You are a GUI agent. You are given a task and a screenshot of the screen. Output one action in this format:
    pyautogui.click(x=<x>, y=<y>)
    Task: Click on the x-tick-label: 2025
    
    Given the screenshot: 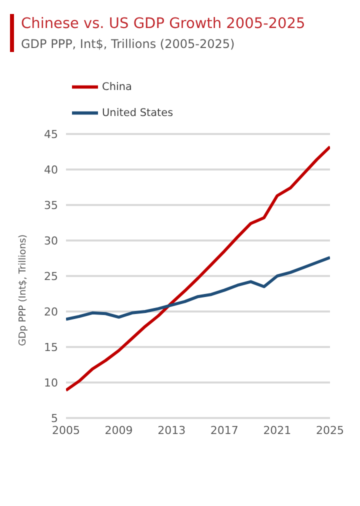 What is the action you would take?
    pyautogui.click(x=330, y=430)
    